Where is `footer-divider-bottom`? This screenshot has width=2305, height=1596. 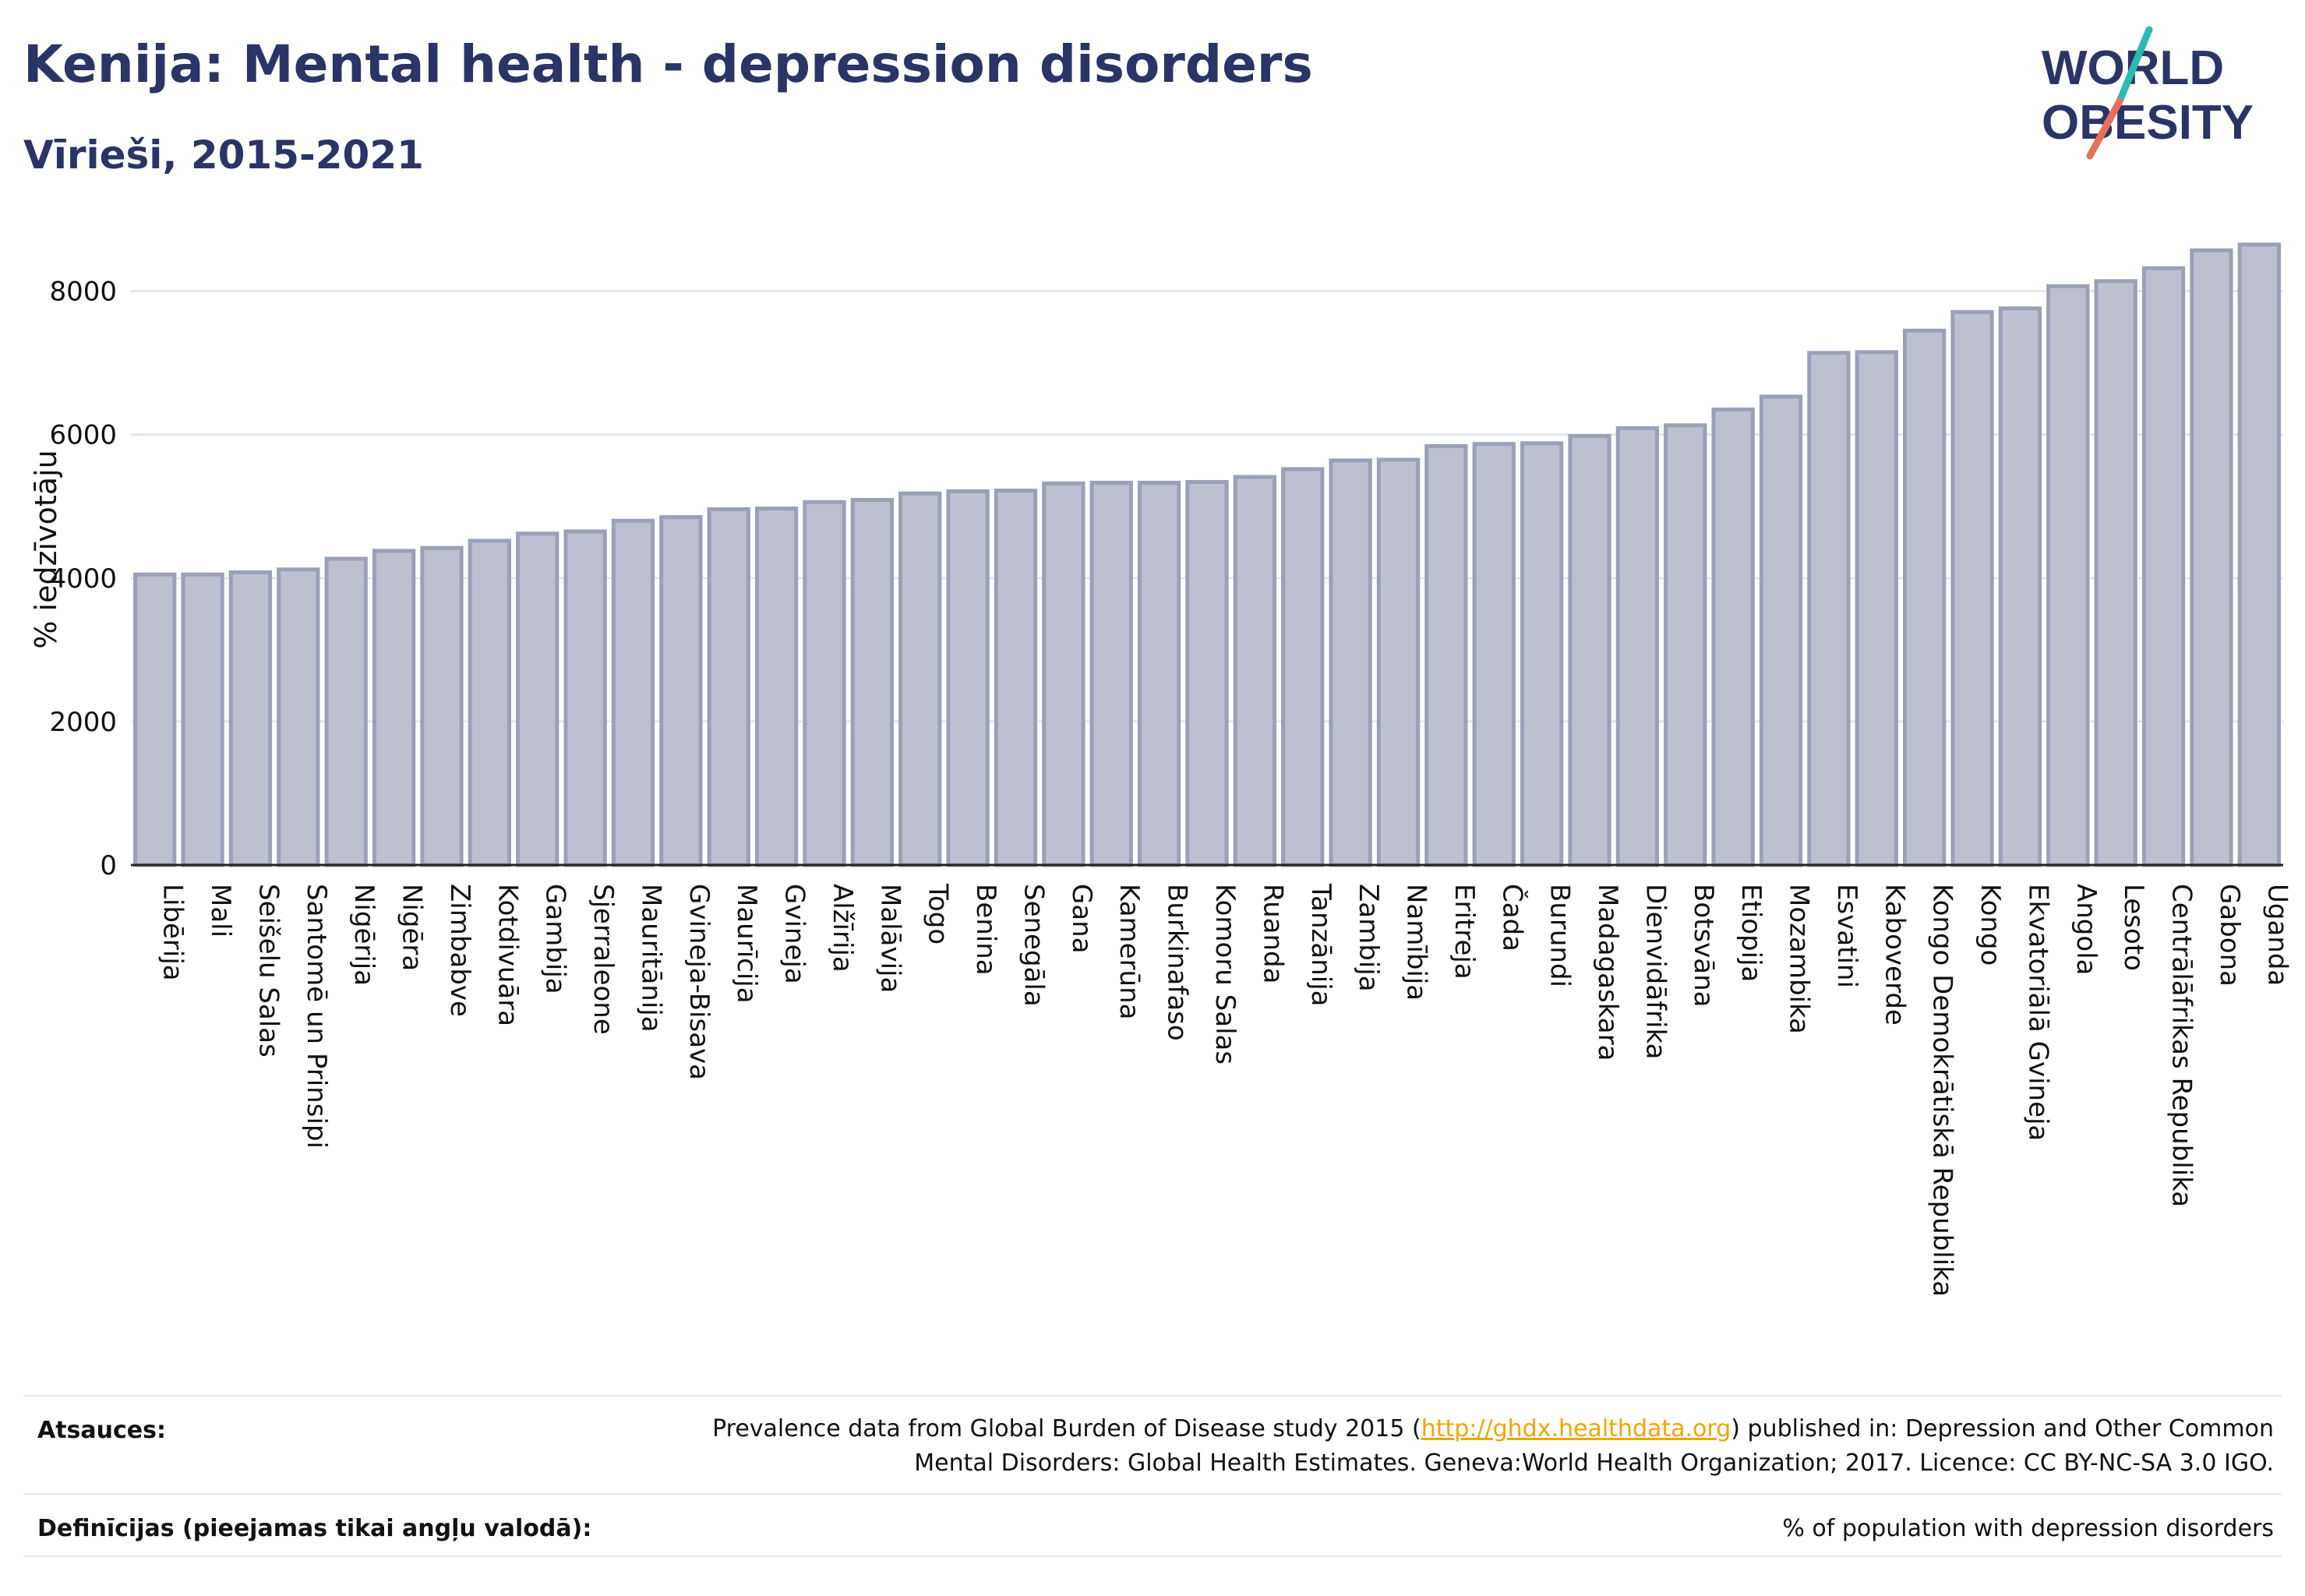 footer-divider-bottom is located at coordinates (1152, 1556).